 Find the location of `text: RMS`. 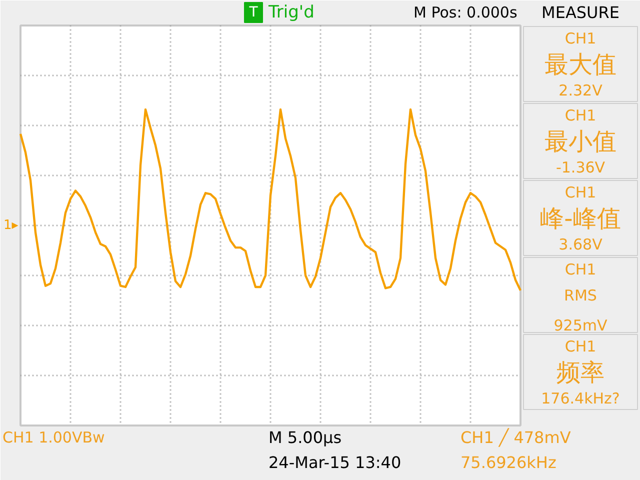

text: RMS is located at coordinates (580, 295).